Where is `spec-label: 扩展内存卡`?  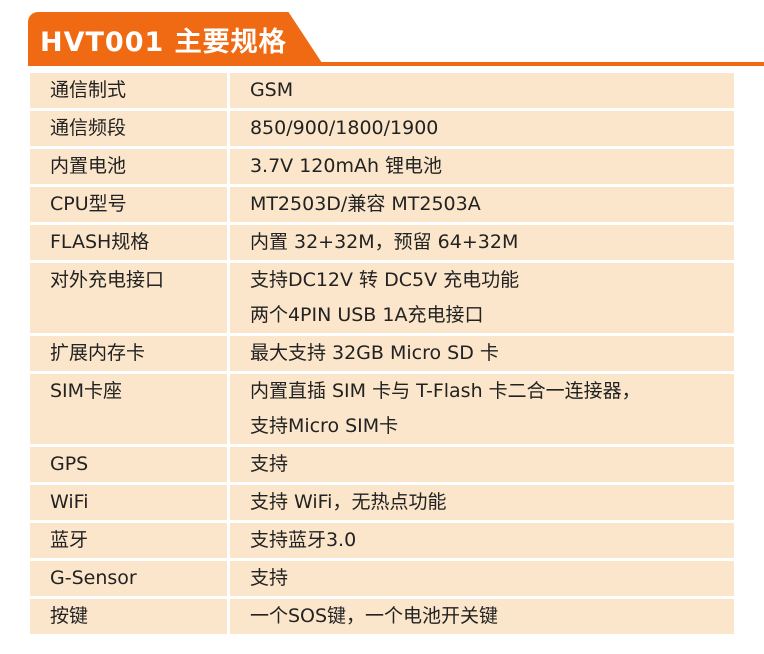
spec-label: 扩展内存卡 is located at coordinates (98, 353).